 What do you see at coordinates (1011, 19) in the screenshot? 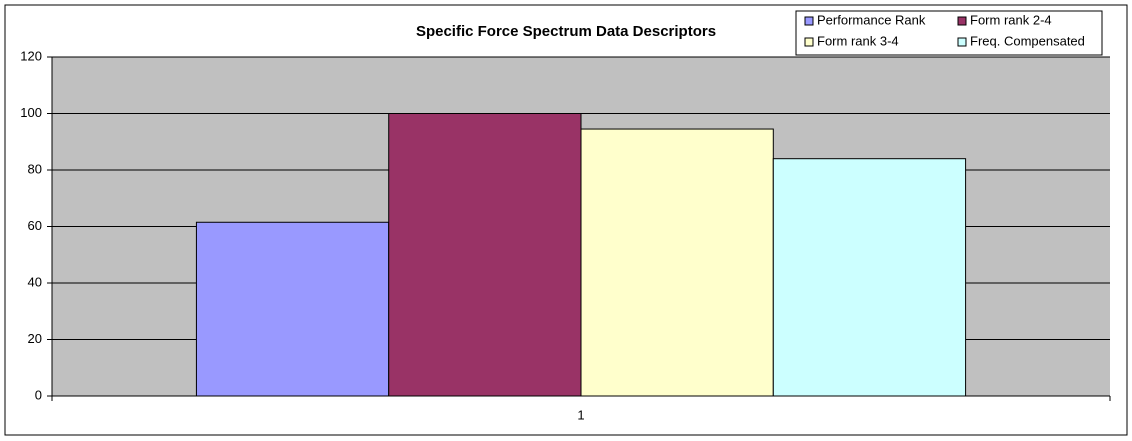
I see `legend-label: Form rank 2-4` at bounding box center [1011, 19].